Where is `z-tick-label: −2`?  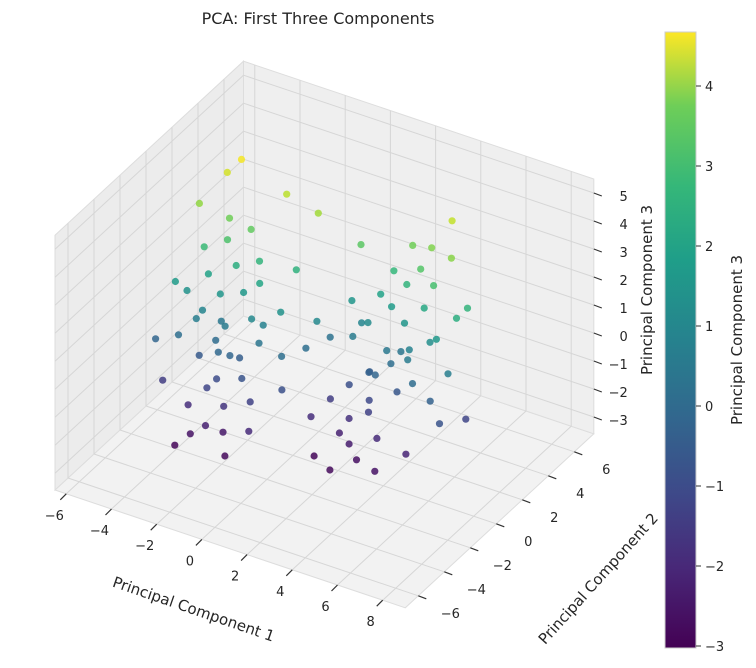
z-tick-label: −2 is located at coordinates (618, 393).